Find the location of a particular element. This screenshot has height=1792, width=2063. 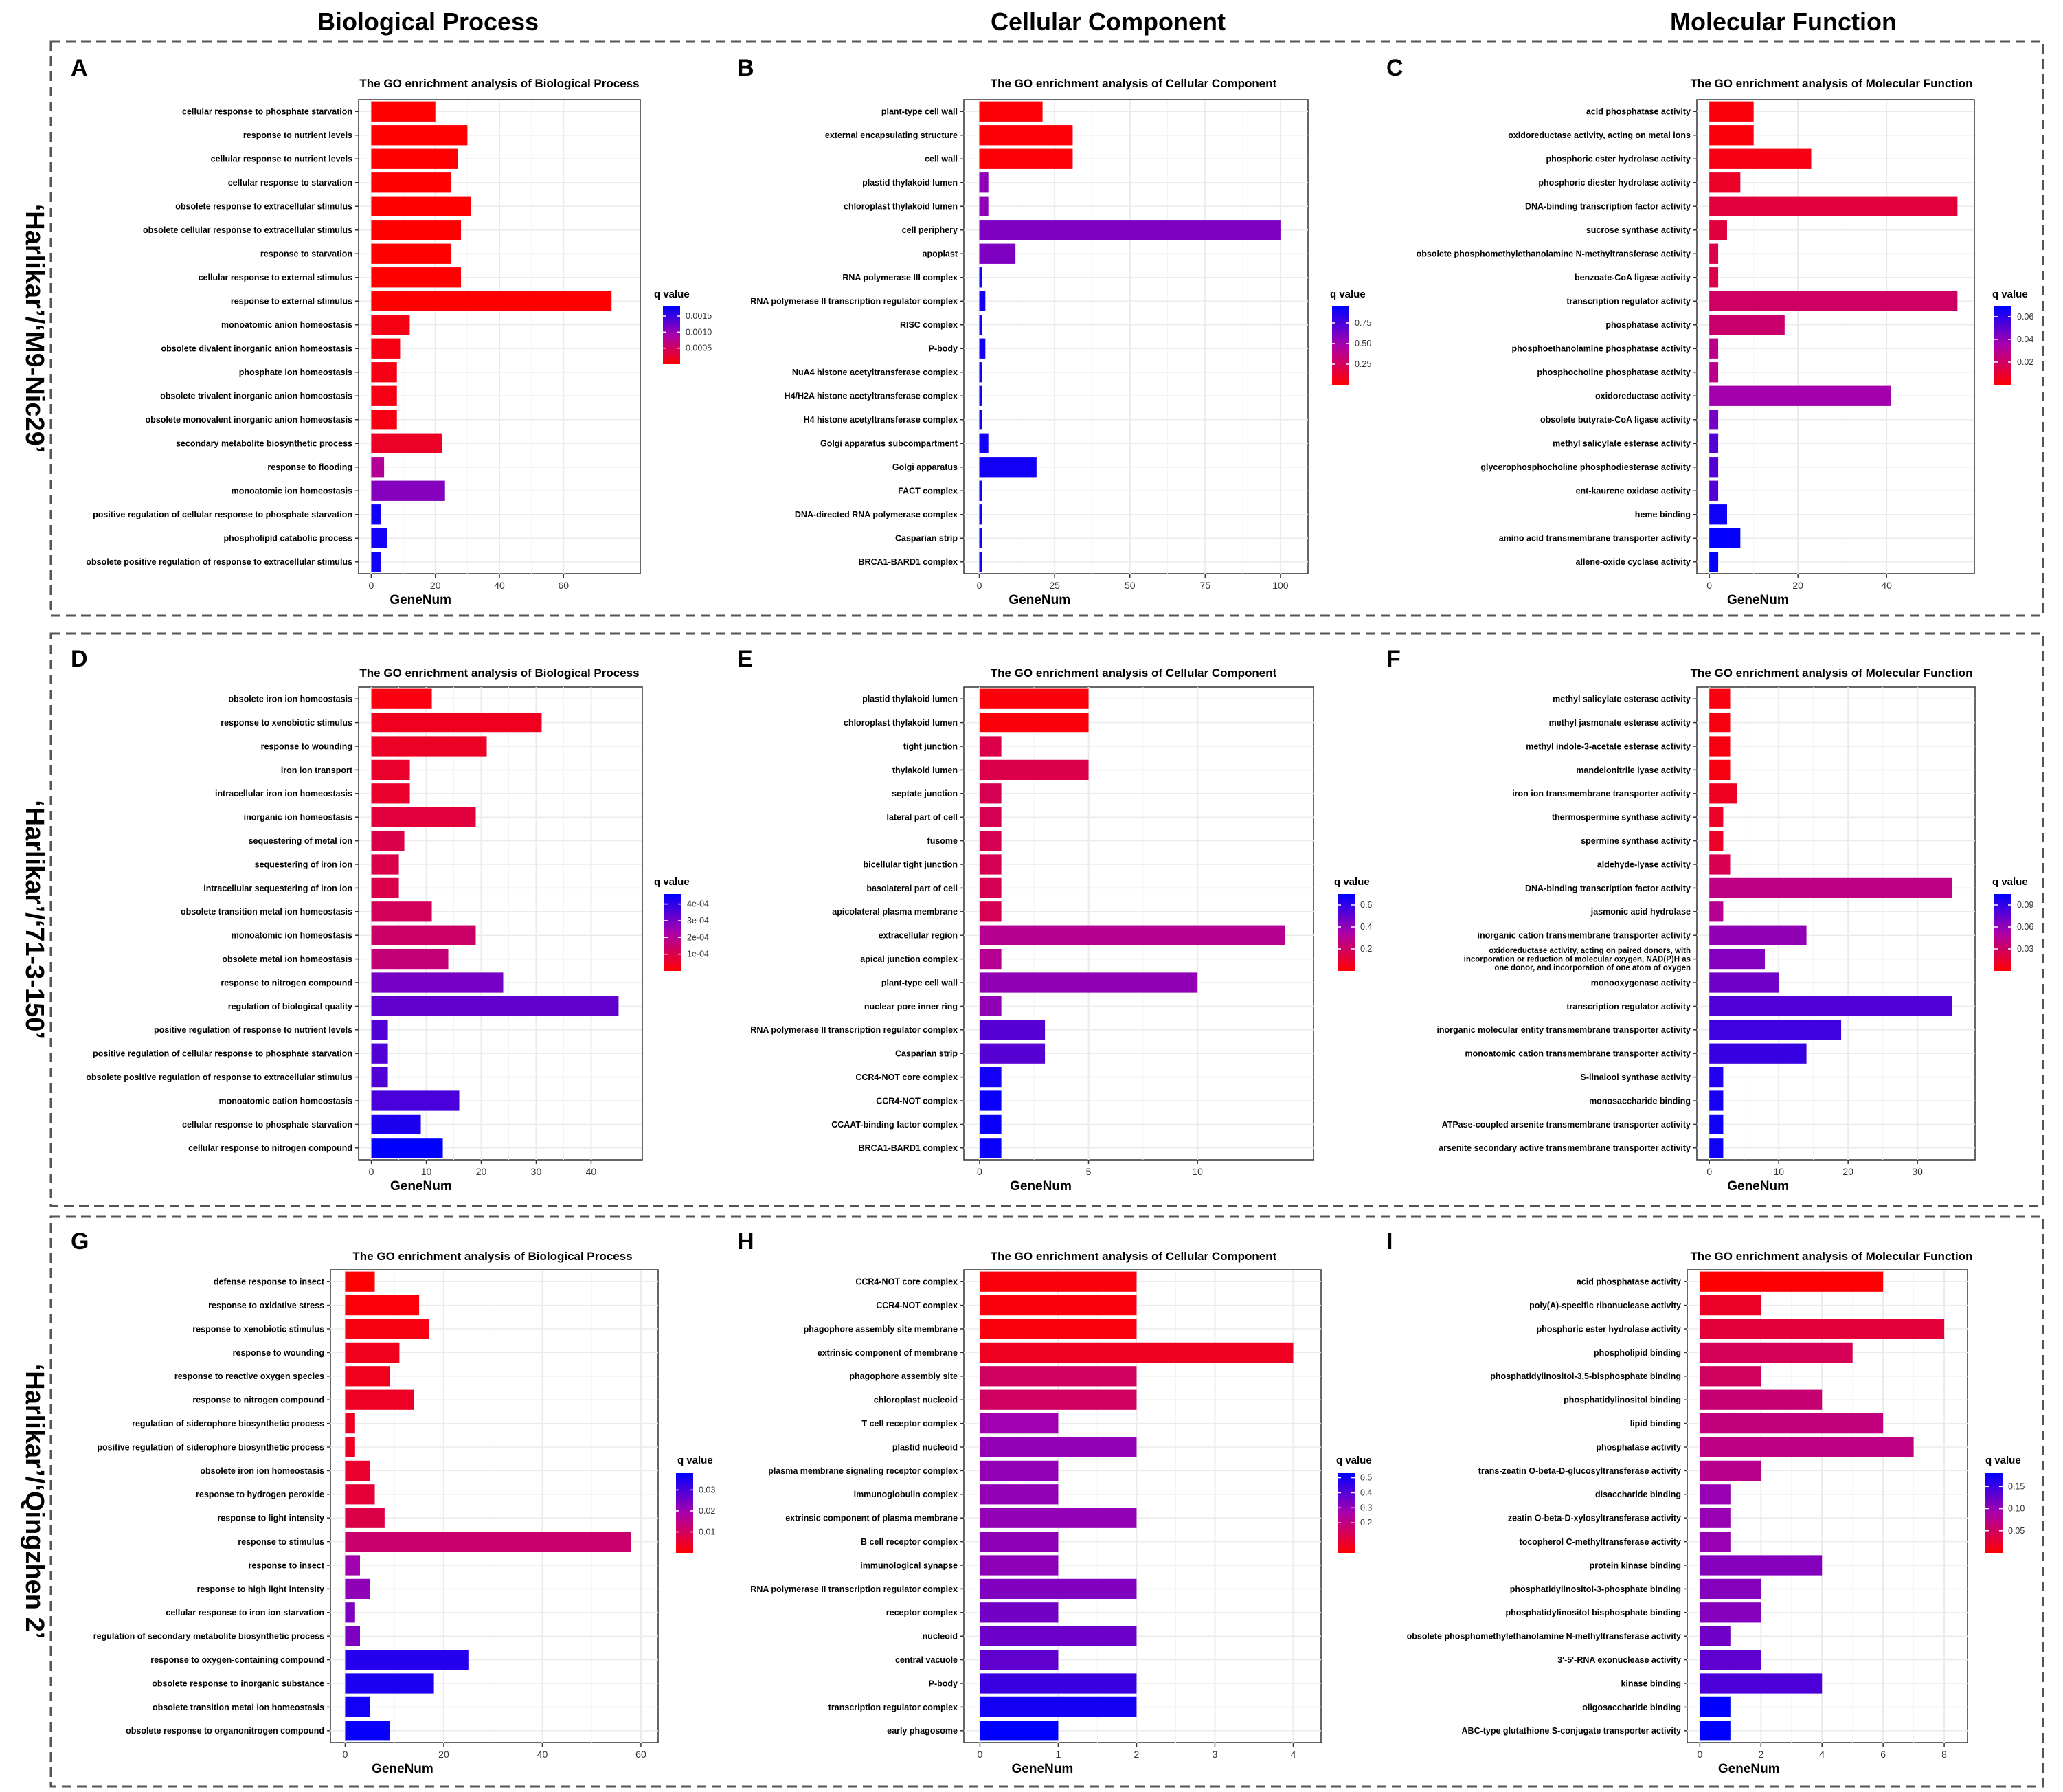

legend-tick-label: 0.15 is located at coordinates (2017, 1486).